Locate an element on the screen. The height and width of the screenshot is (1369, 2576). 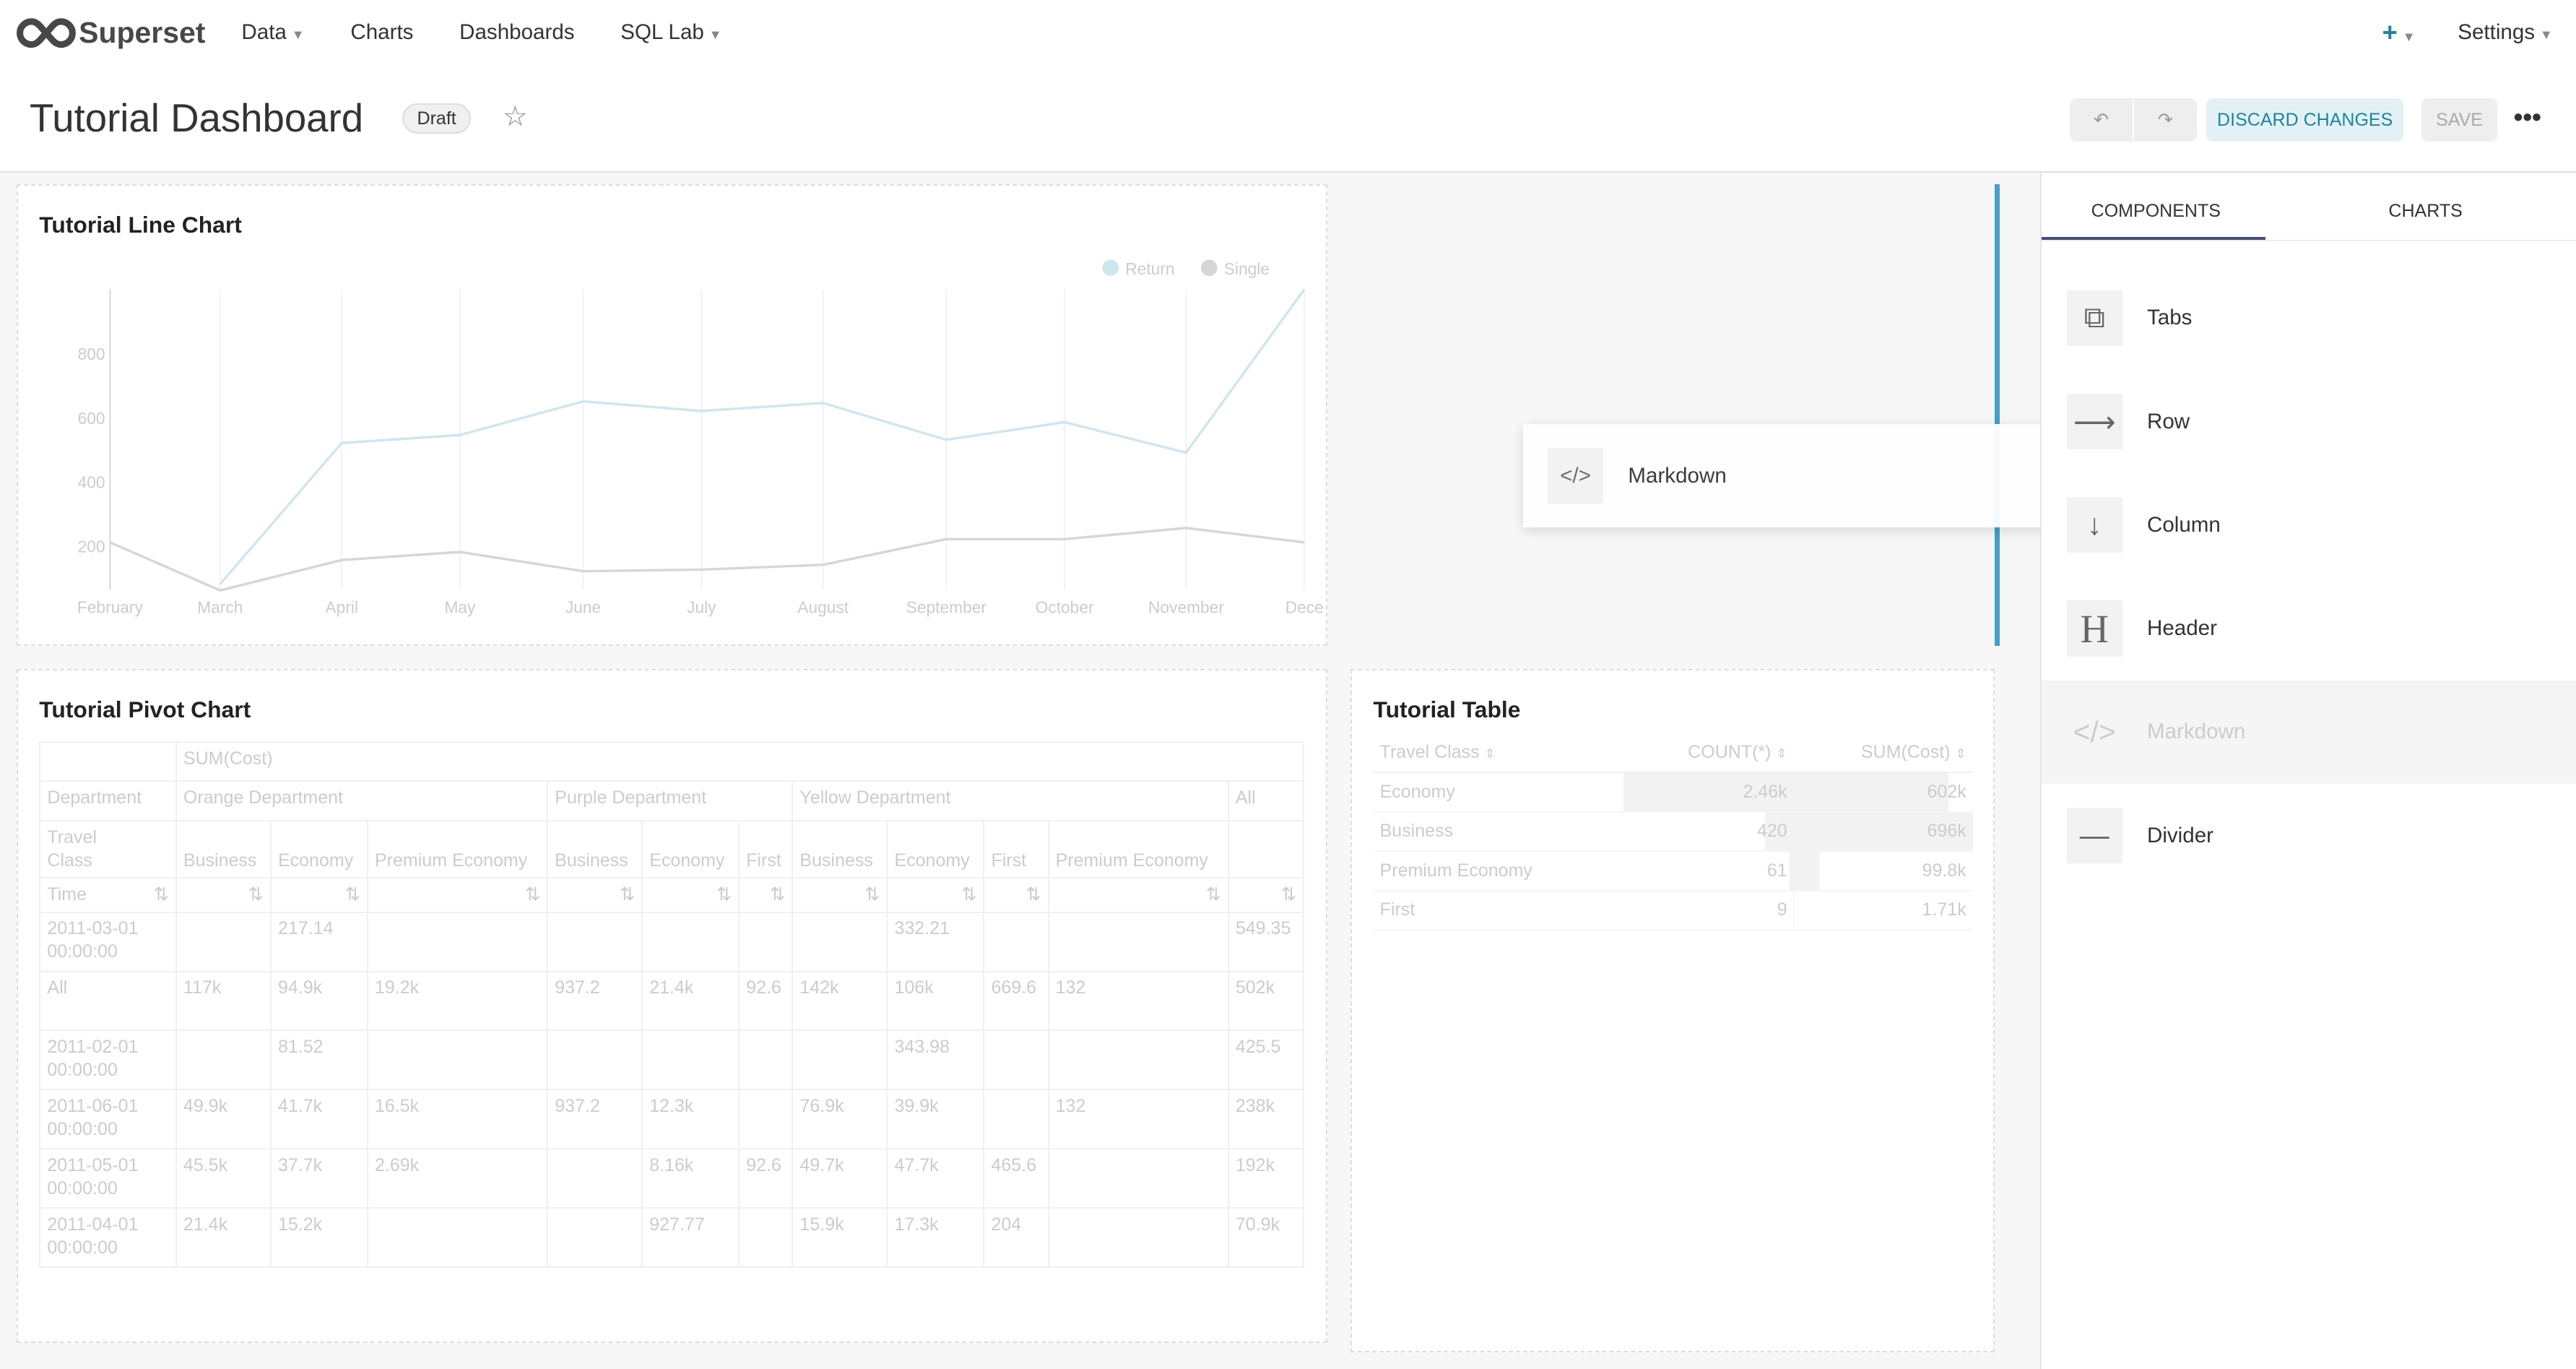
table-row: Business 420 696k is located at coordinates (1673, 831).